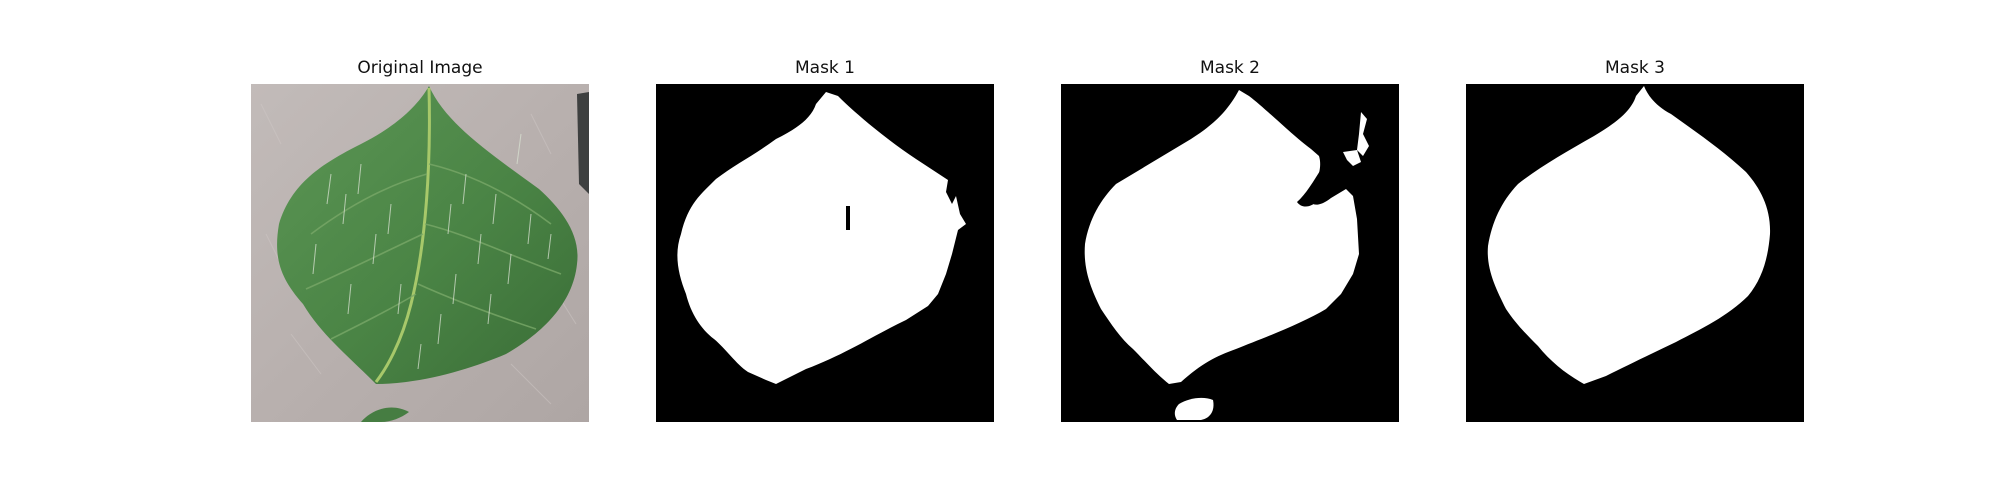 The image size is (2000, 500). I want to click on panel-title-mask-3: Mask 3, so click(1634, 68).